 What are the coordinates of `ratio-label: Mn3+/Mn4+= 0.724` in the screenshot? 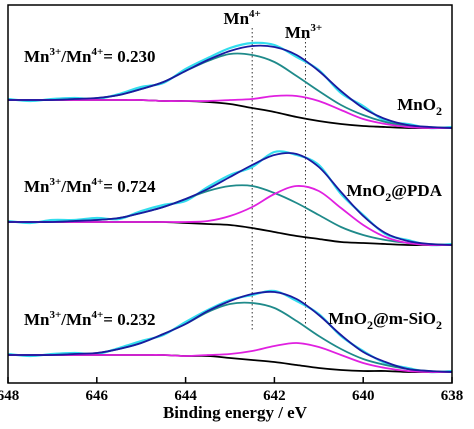 It's located at (90, 186).